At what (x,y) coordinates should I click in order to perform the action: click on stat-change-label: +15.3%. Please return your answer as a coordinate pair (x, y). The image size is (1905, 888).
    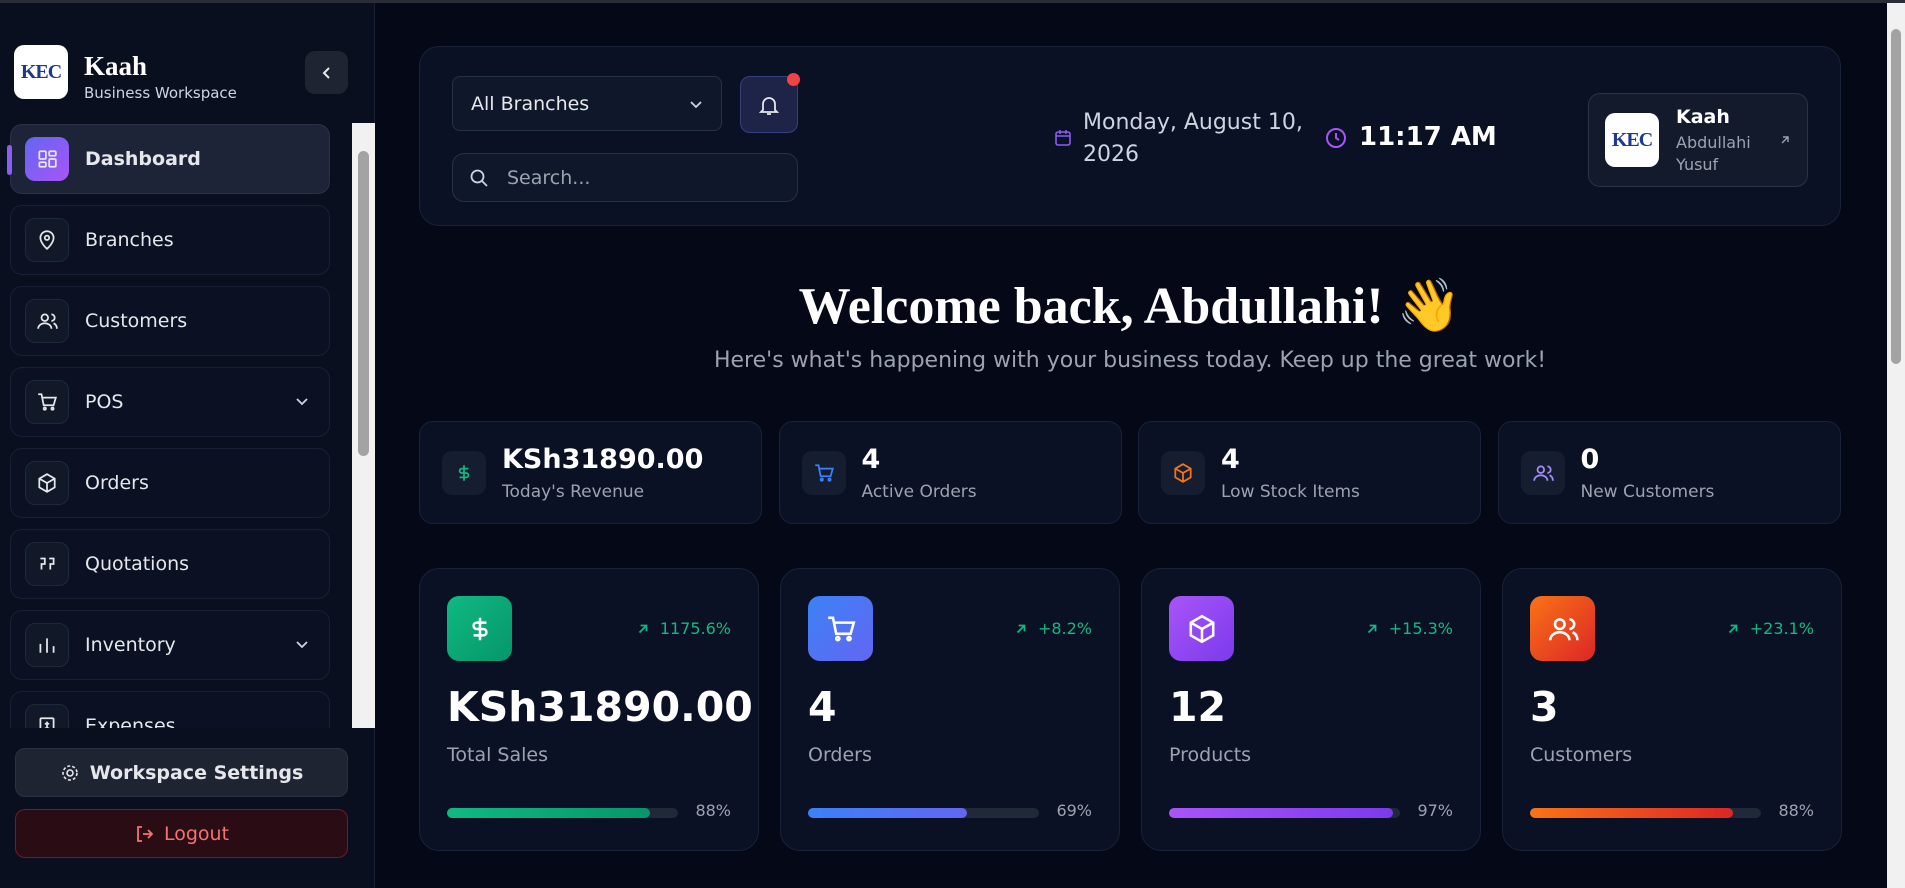
    Looking at the image, I should click on (1420, 628).